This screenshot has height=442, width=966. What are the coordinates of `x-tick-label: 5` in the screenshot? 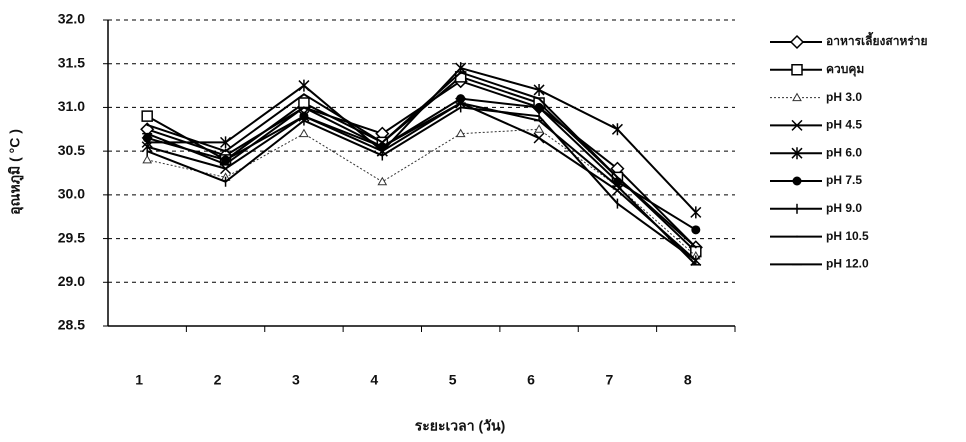 It's located at (453, 380).